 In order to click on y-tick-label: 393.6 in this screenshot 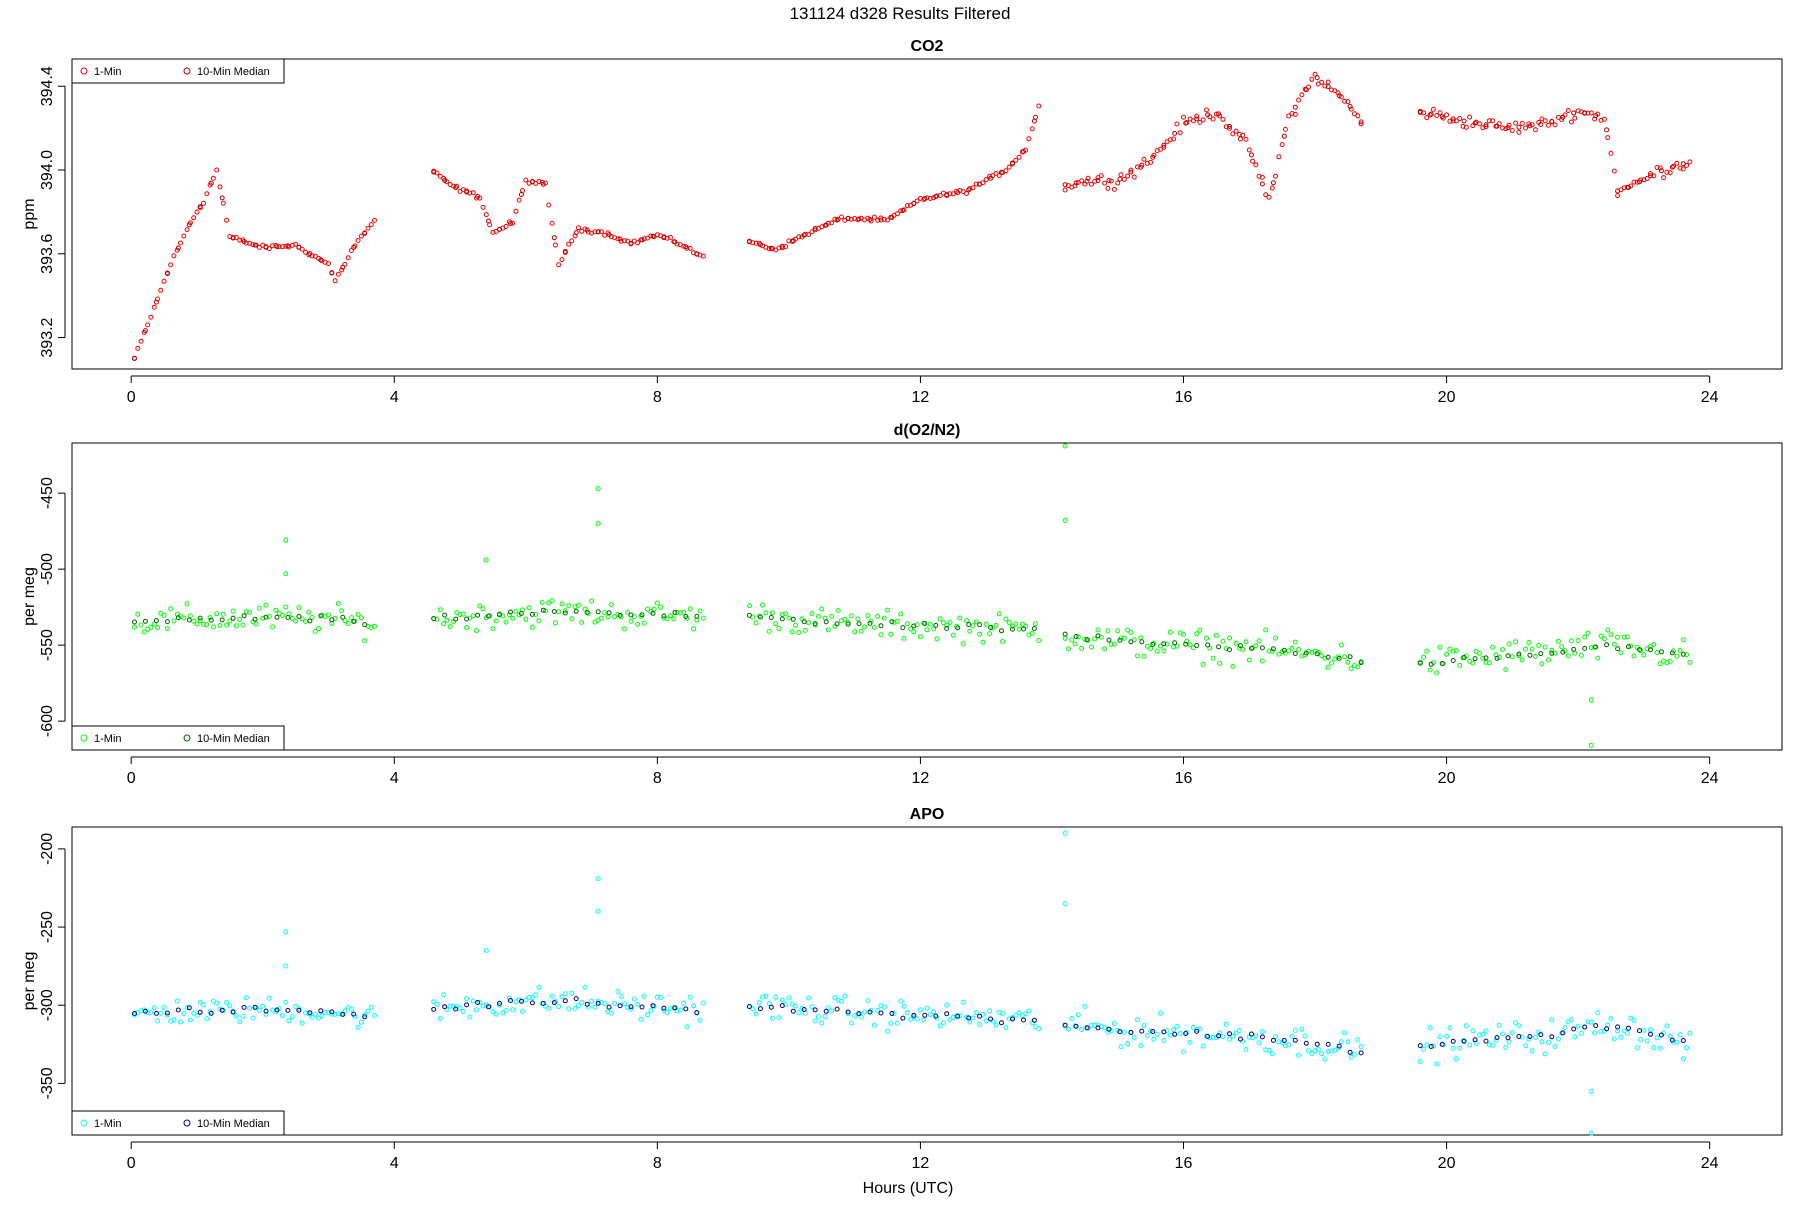, I will do `click(47, 254)`.